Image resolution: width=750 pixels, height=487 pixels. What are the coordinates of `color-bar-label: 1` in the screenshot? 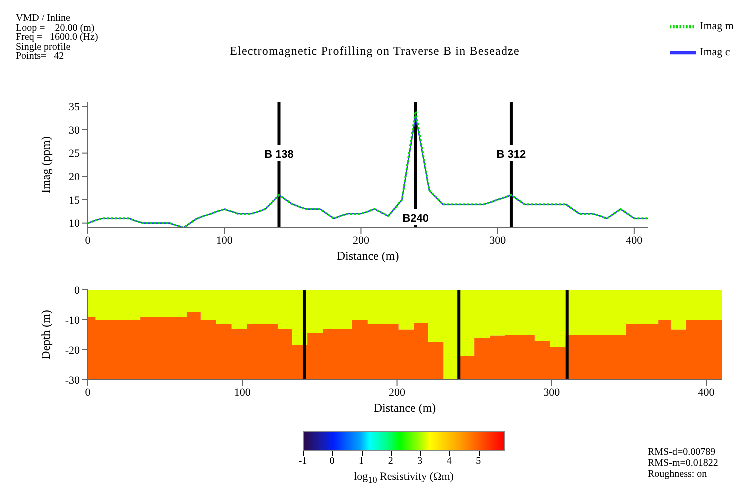 It's located at (362, 461).